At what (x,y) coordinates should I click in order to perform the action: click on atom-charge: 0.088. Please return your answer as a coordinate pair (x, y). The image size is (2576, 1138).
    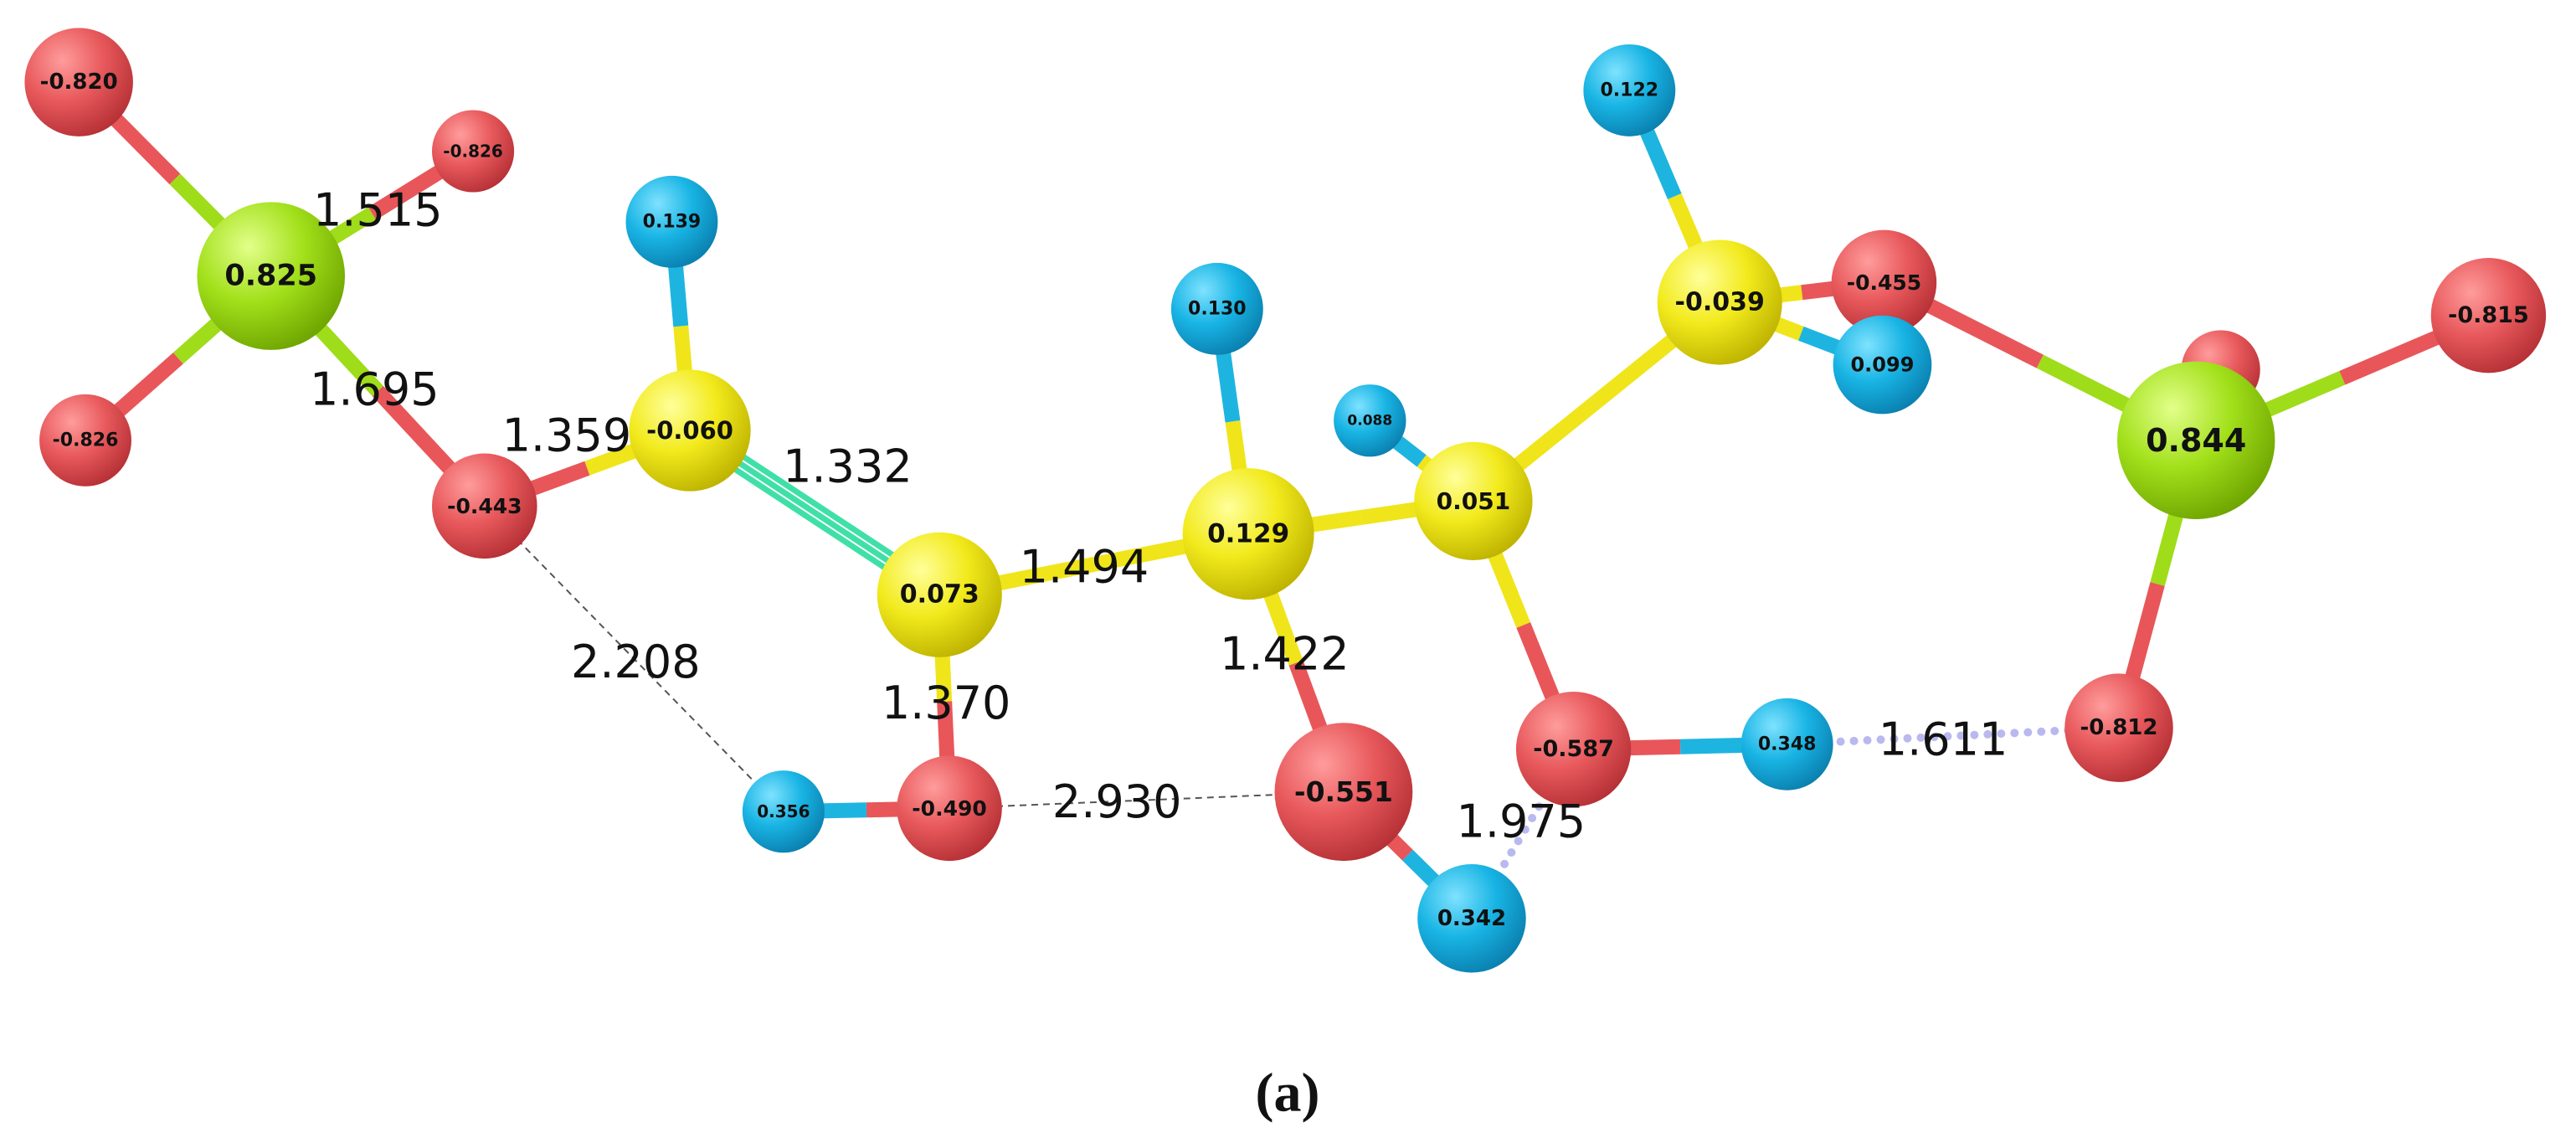
    Looking at the image, I should click on (1369, 420).